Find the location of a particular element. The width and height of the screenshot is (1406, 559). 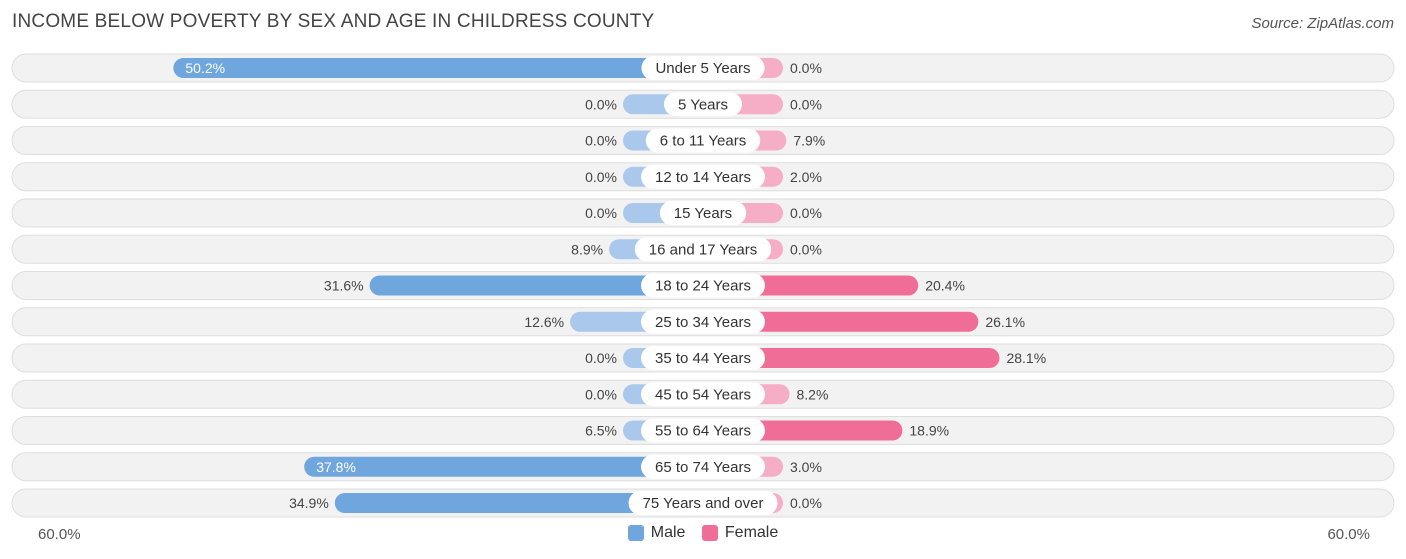

male-value-label: 31.6% is located at coordinates (344, 286).